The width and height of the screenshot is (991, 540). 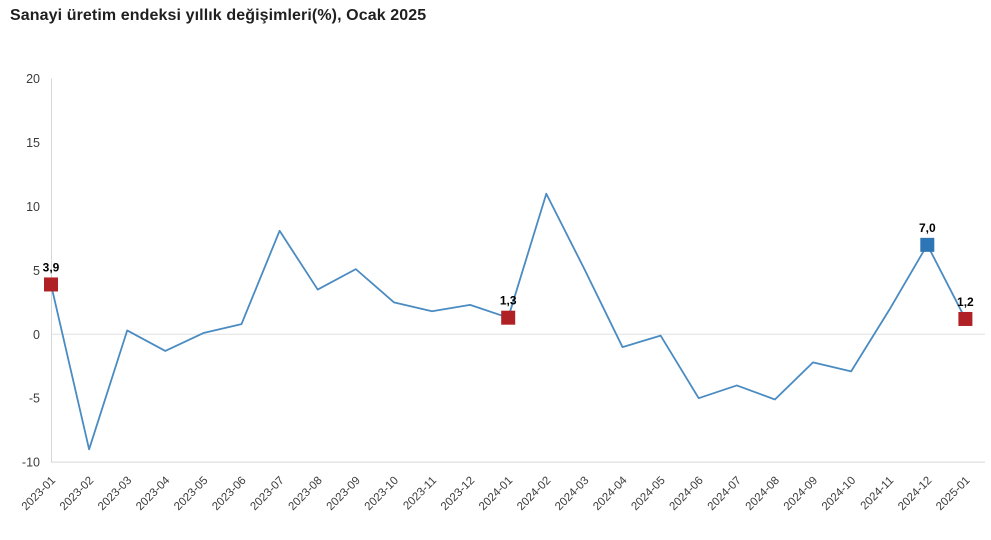 What do you see at coordinates (534, 494) in the screenshot?
I see `x-tick-label: 2024-02` at bounding box center [534, 494].